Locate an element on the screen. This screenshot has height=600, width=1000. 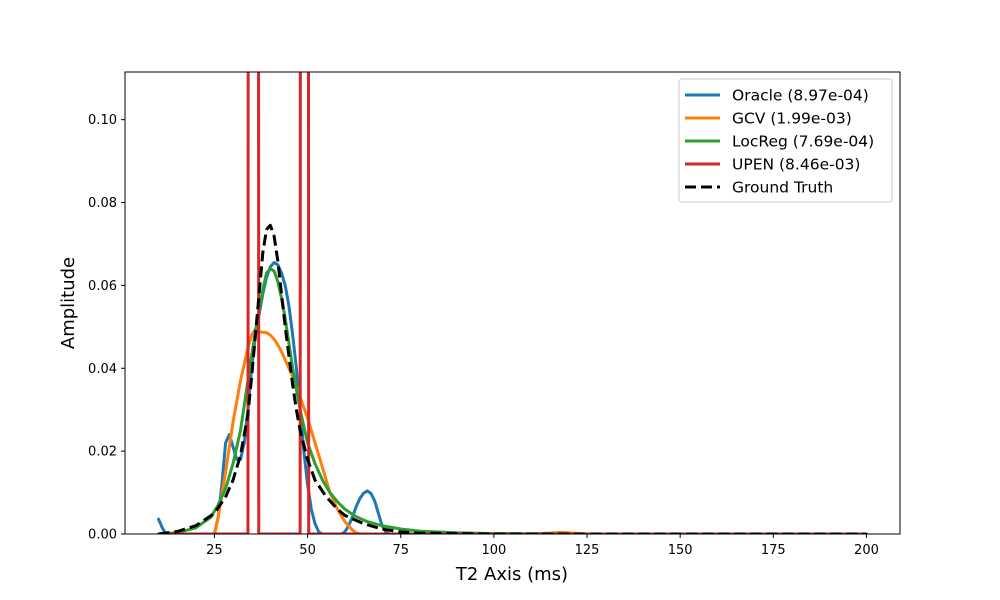
y-axis: 0.00 0.02 0.04 0.06 0.08 0.10 is located at coordinates (106, 328).